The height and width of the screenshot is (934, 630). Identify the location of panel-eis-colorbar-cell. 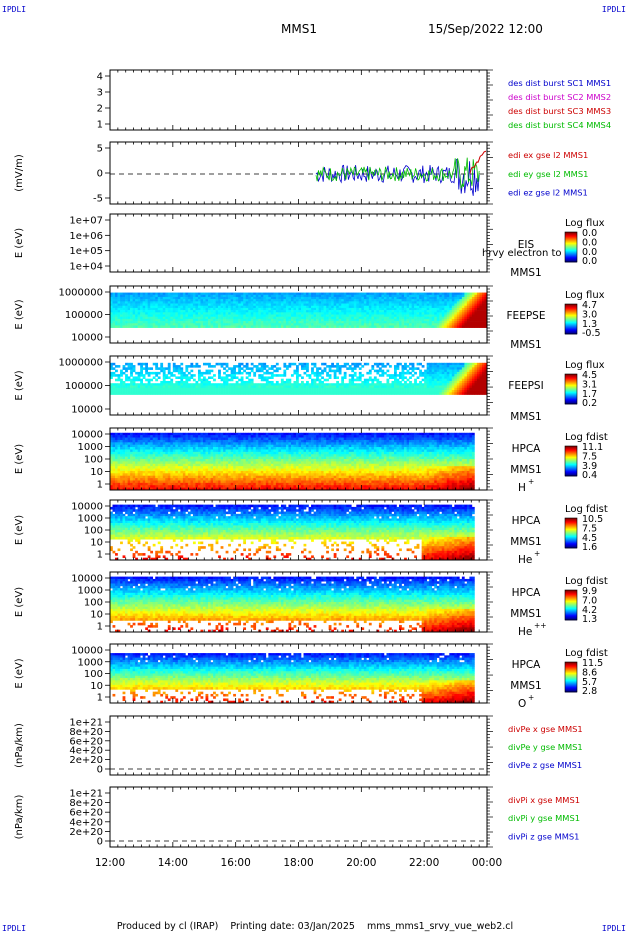
(571, 257).